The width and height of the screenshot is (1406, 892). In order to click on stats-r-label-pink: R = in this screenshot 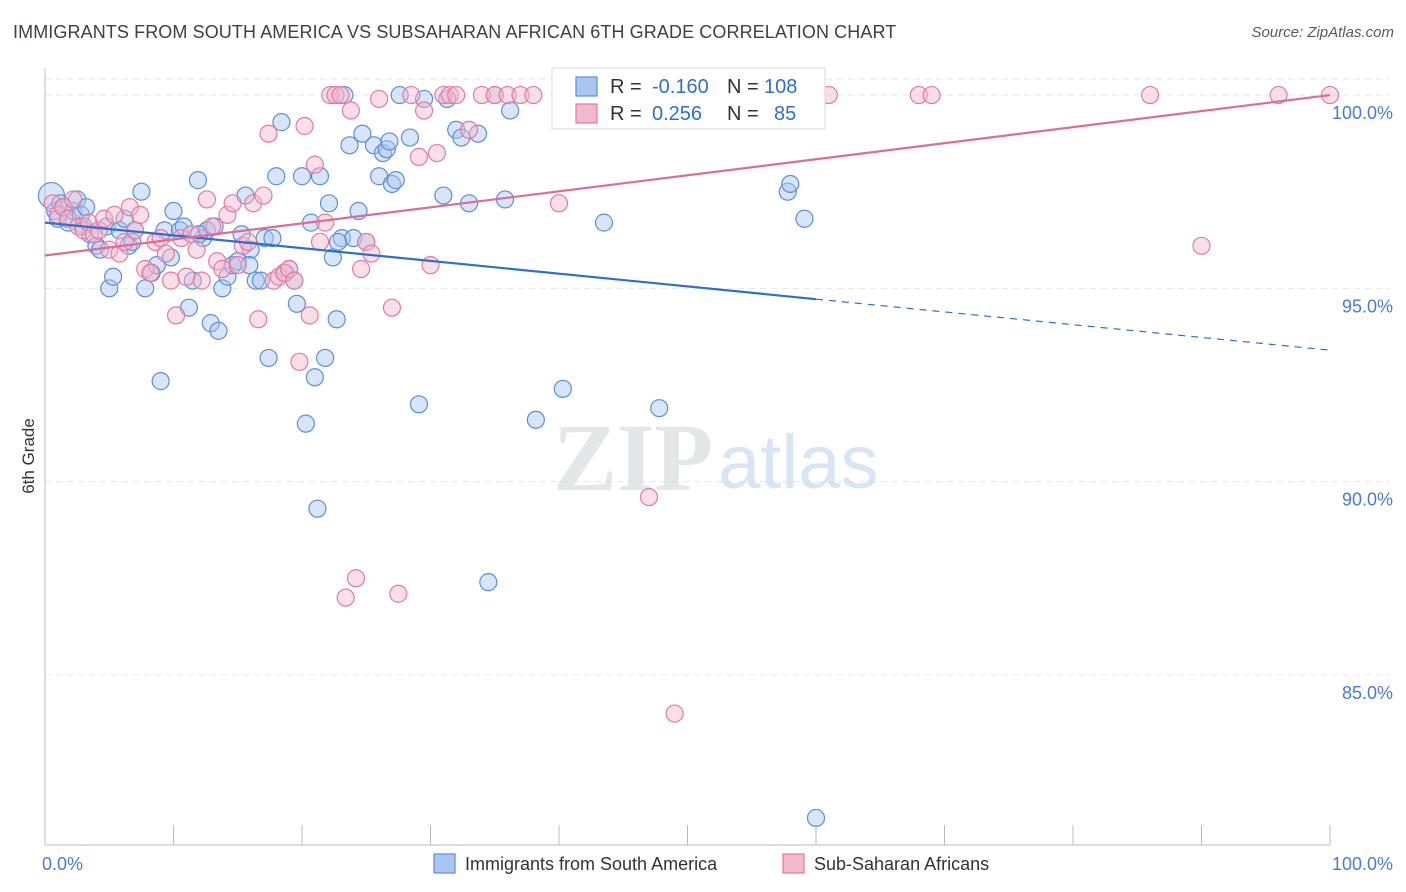, I will do `click(626, 114)`.